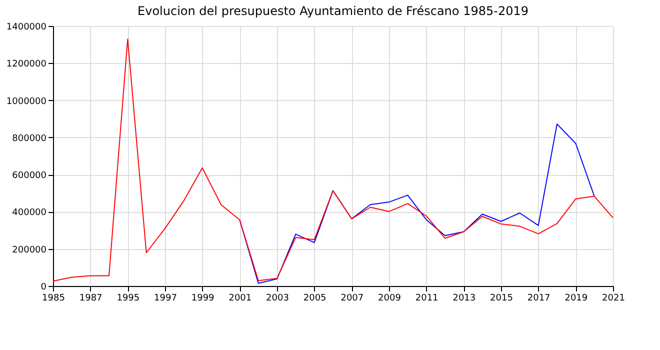  I want to click on x-tick-label: 1997, so click(165, 299).